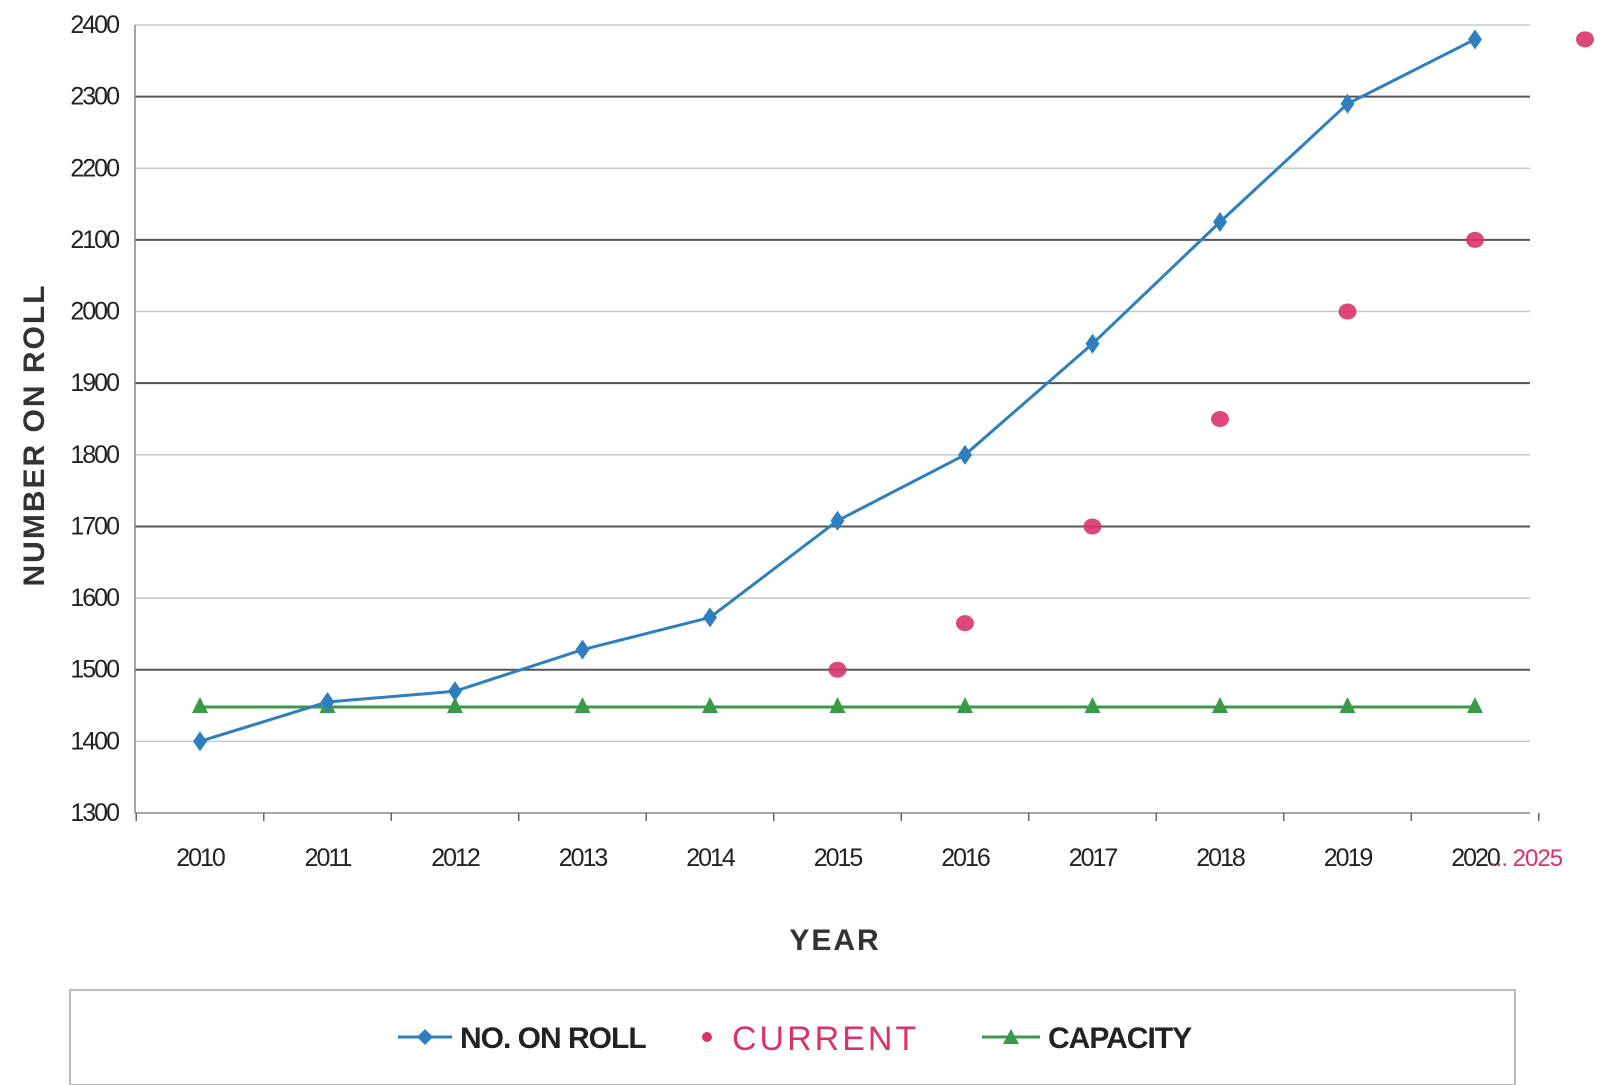 This screenshot has height=1085, width=1610. I want to click on legend-item-no-on-roll: NO. ON ROLL, so click(522, 1038).